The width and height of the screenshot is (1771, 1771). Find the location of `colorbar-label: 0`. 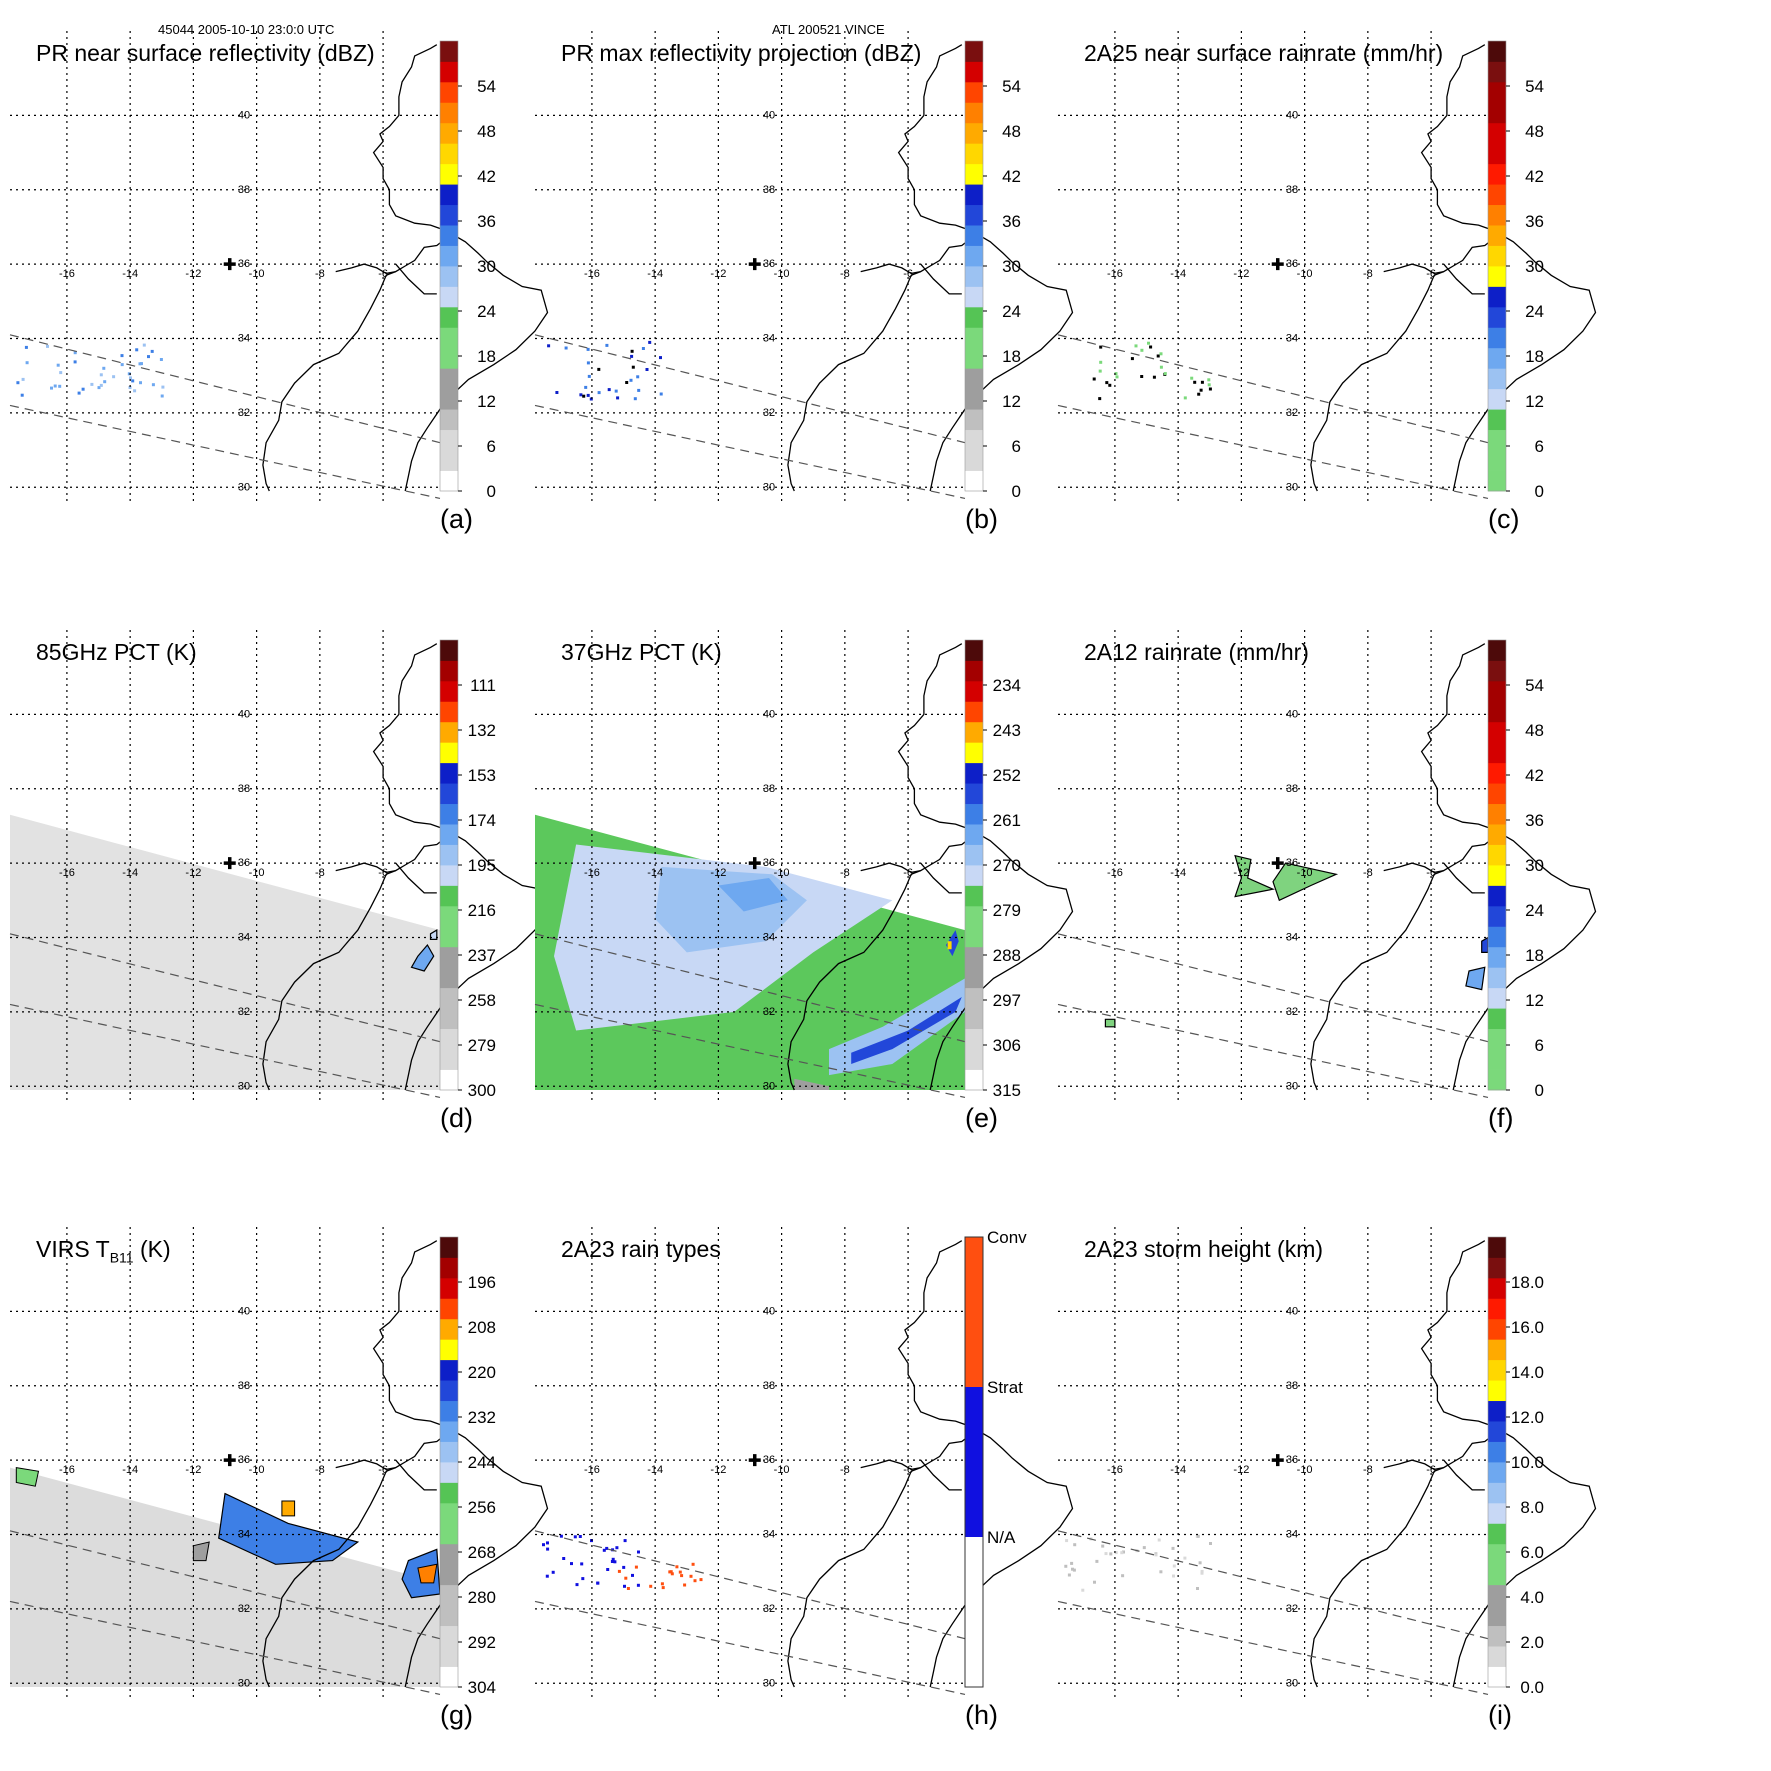

colorbar-label: 0 is located at coordinates (1016, 491).